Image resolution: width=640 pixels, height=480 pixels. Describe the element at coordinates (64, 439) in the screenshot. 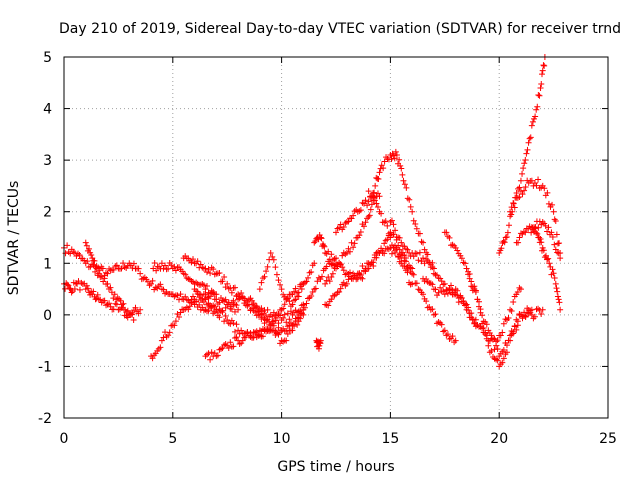

I see `x-tick-label: 0` at that location.